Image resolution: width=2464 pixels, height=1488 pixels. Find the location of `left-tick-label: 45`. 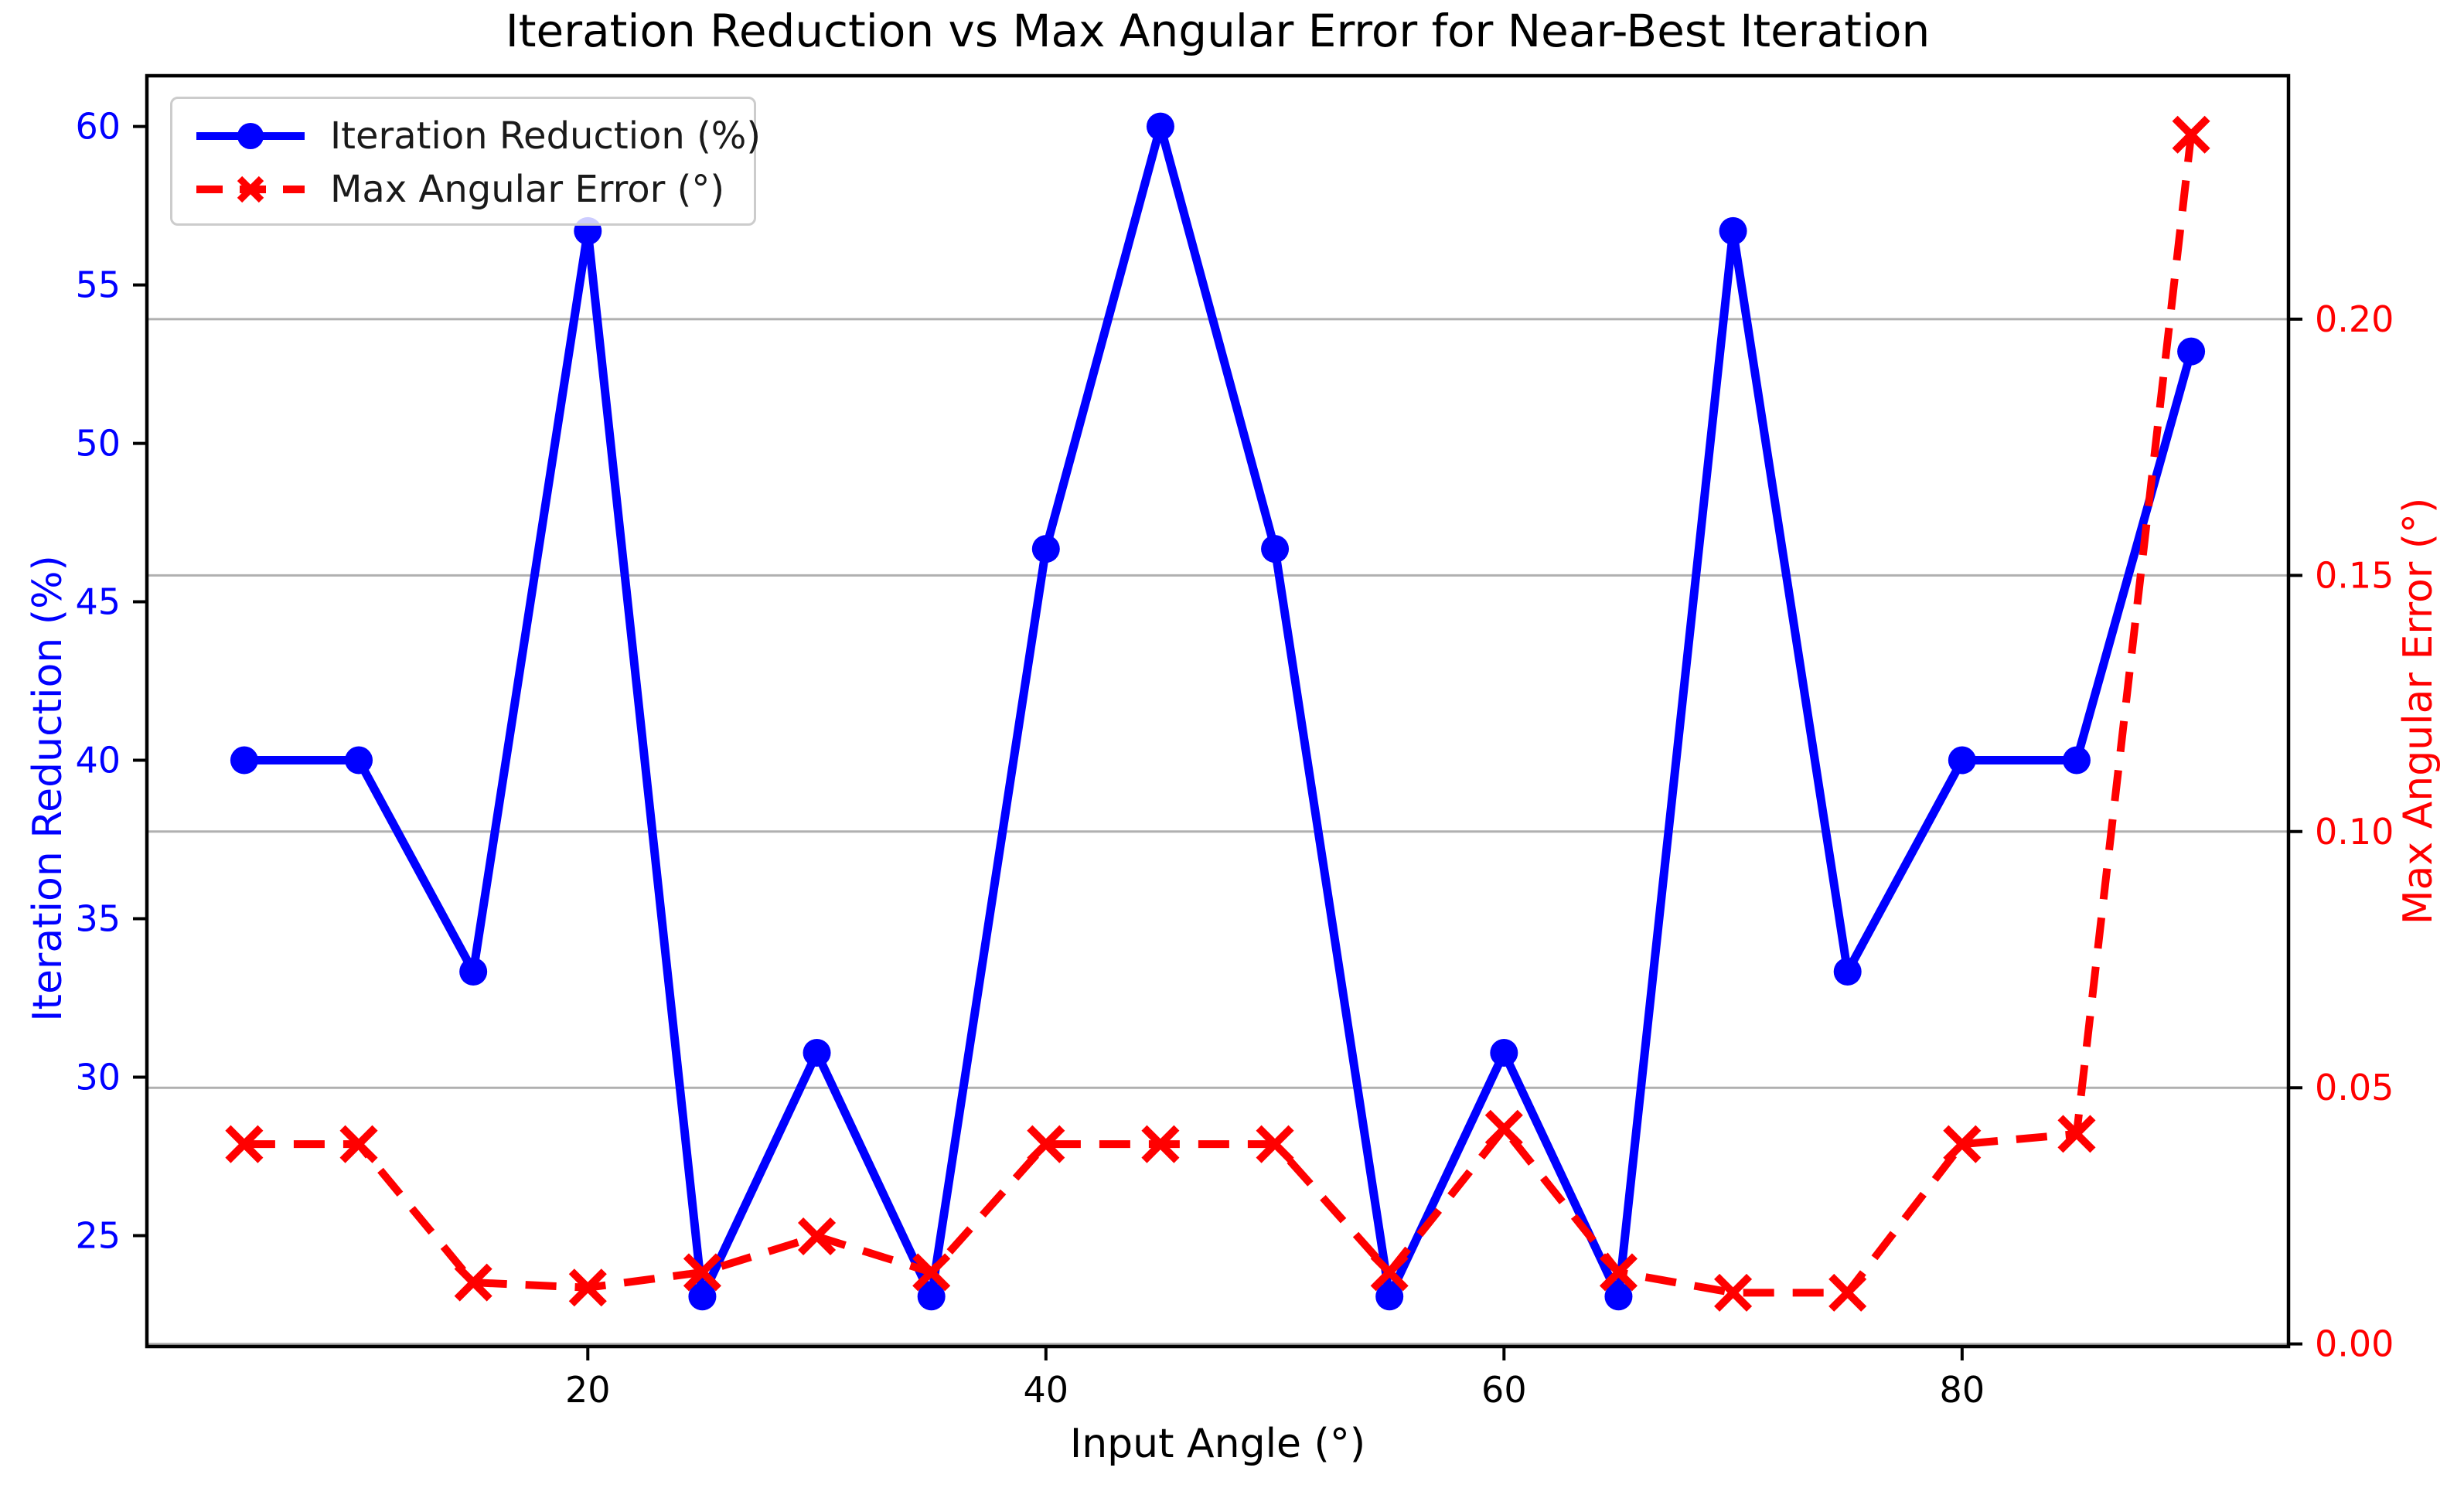

left-tick-label: 45 is located at coordinates (98, 602).